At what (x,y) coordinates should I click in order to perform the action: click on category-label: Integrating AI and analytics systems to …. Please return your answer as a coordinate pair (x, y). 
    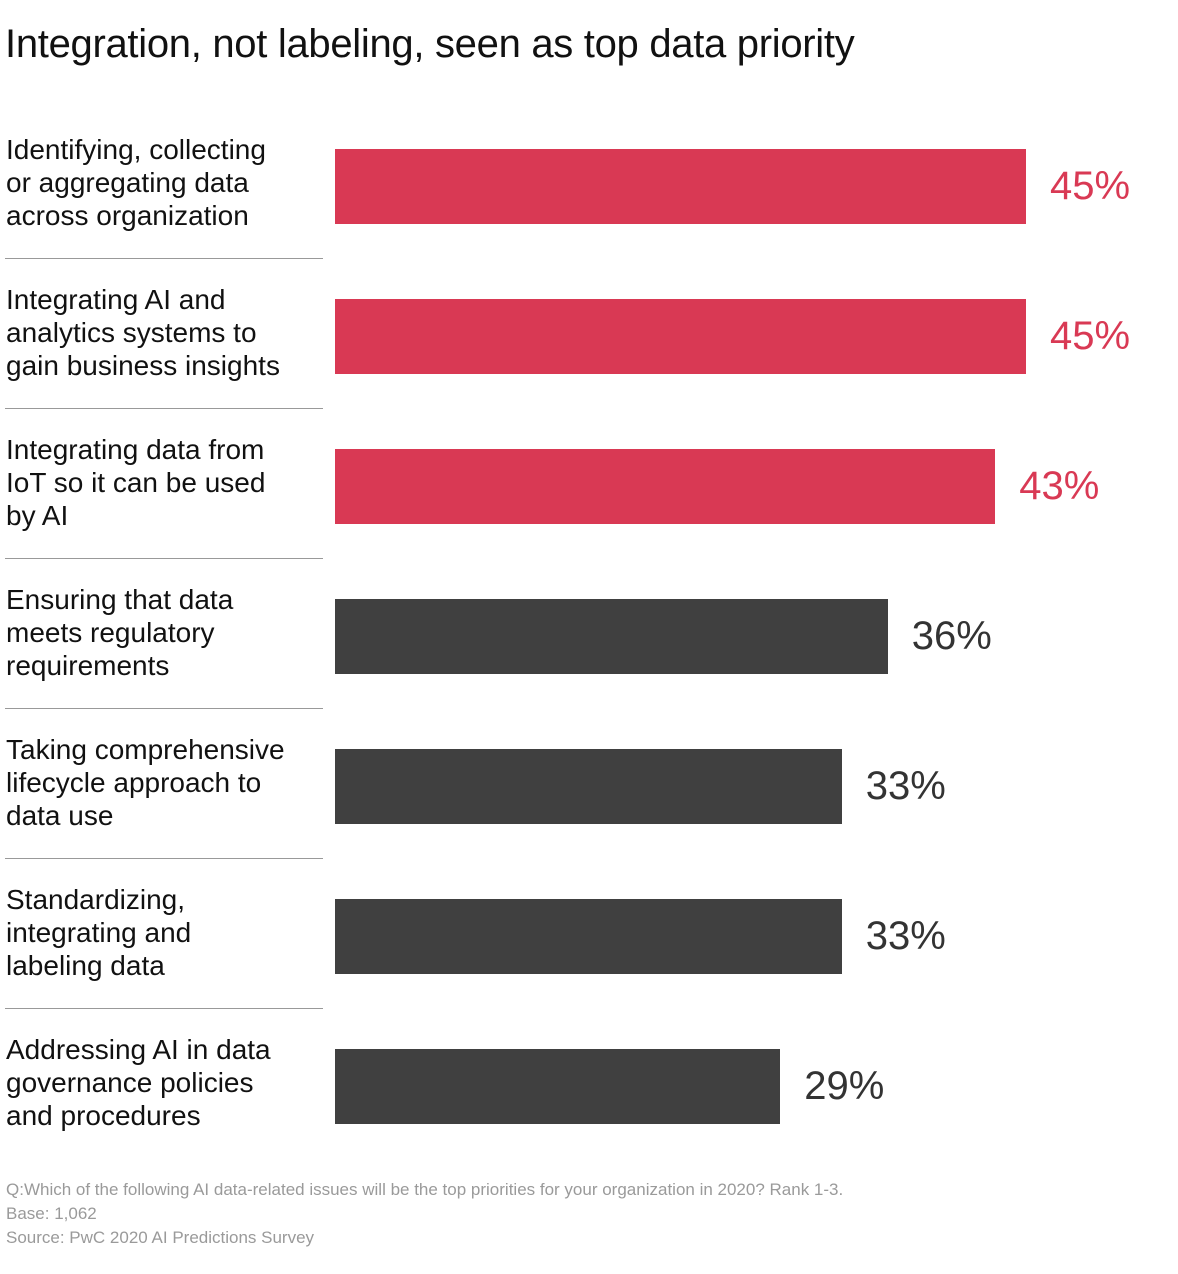
    Looking at the image, I should click on (143, 332).